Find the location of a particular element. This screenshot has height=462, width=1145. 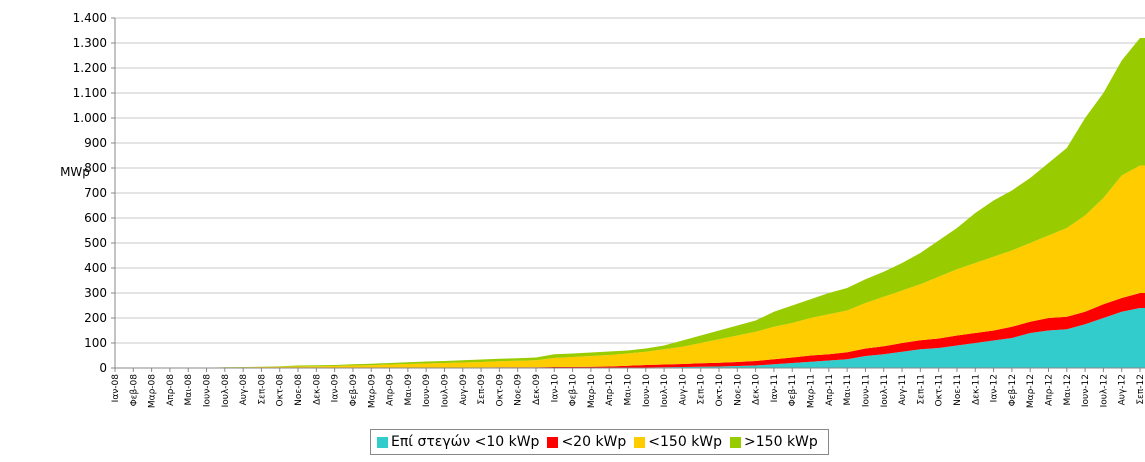

y-tick-label: 200 is located at coordinates (95, 318).